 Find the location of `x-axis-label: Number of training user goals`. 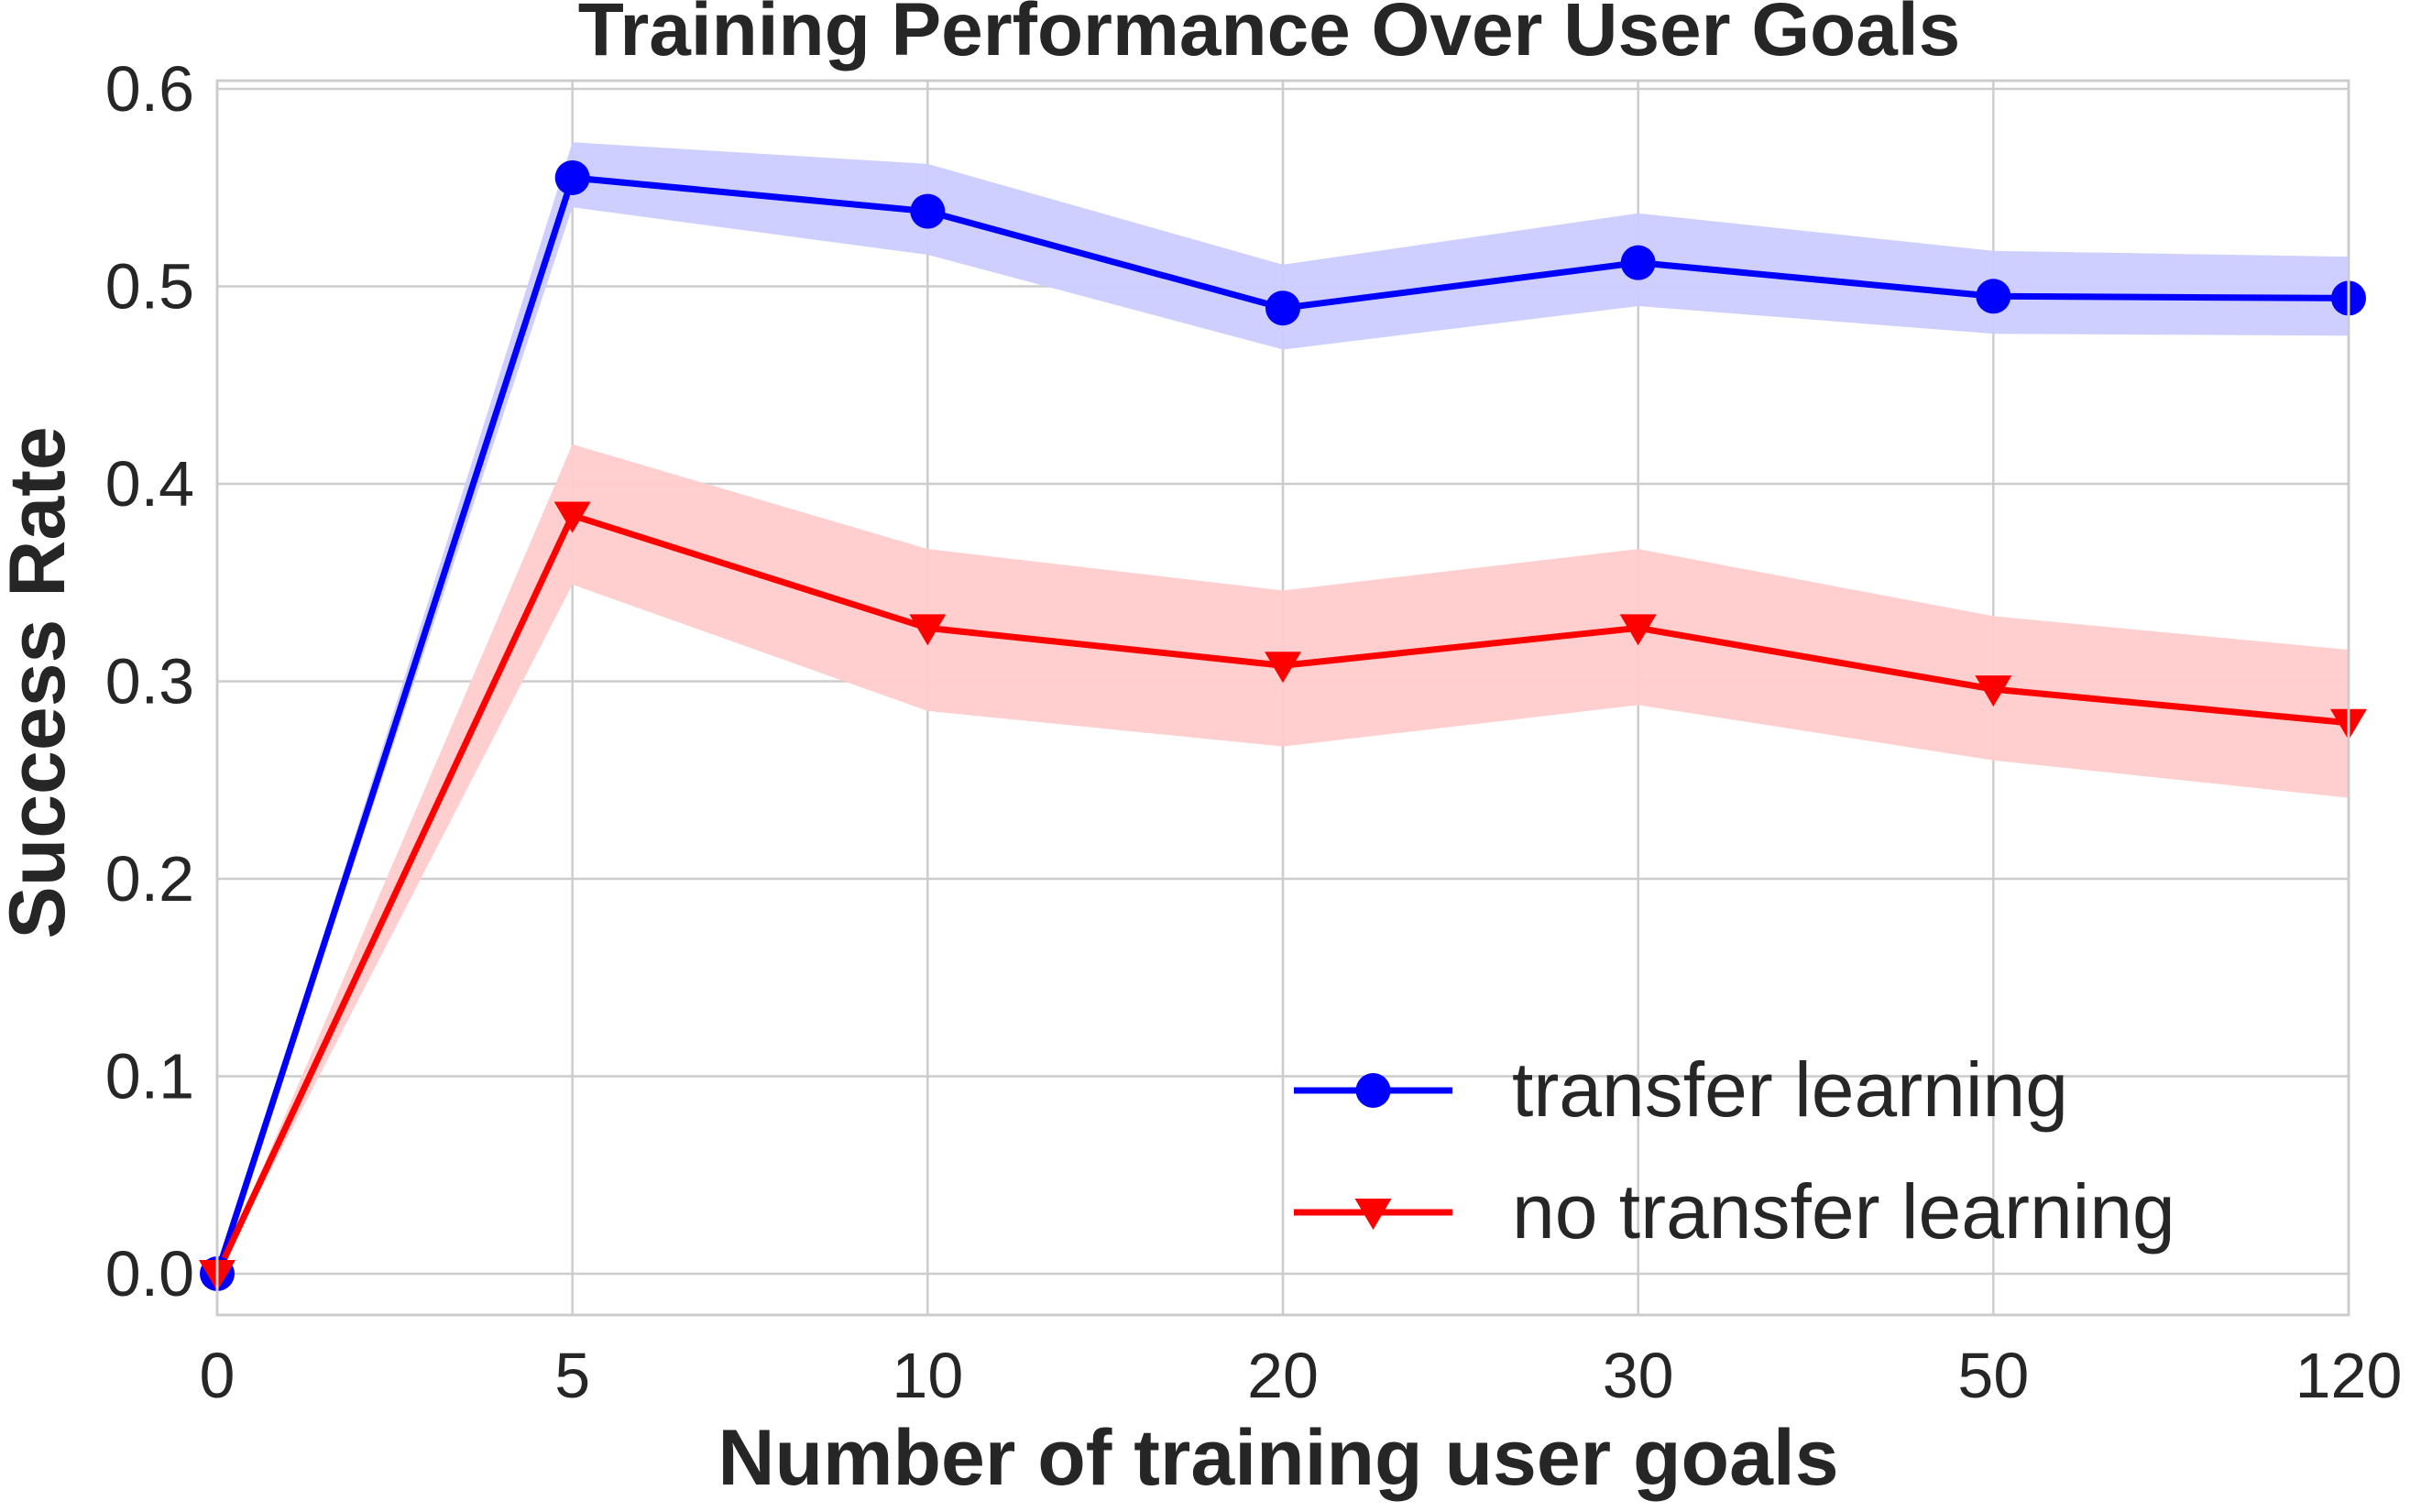

x-axis-label: Number of training user goals is located at coordinates (1278, 1458).